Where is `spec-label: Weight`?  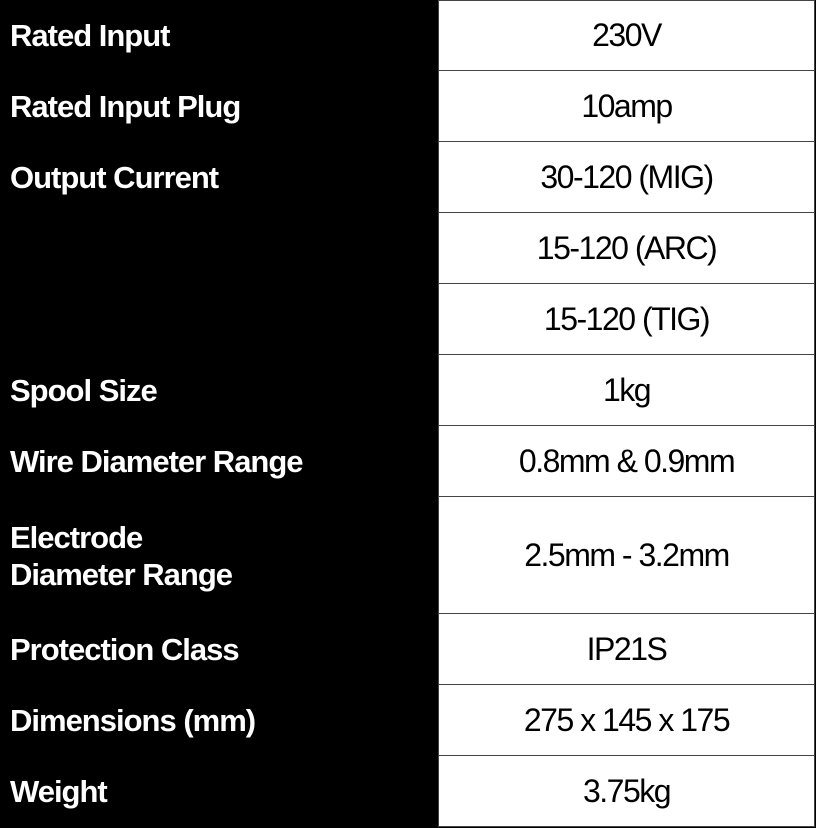
spec-label: Weight is located at coordinates (59, 791).